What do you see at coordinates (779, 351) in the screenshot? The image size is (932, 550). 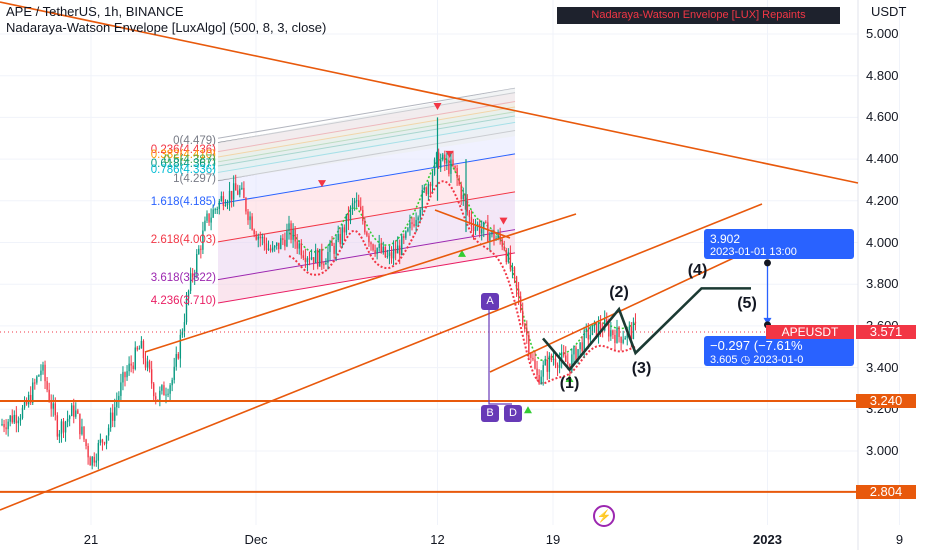 I see `projection-end-label: −0.297 (−7.61% 3.605 ◷ 2023-01-0` at bounding box center [779, 351].